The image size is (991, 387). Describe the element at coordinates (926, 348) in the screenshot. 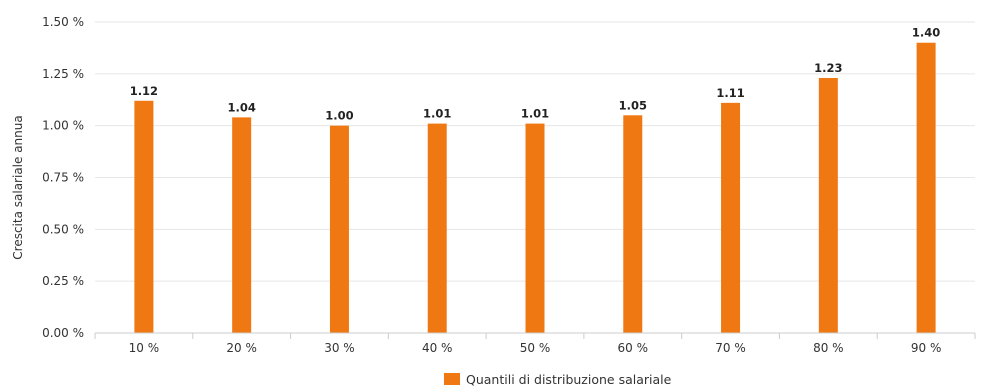

I see `x-tick-label: 90 %` at that location.